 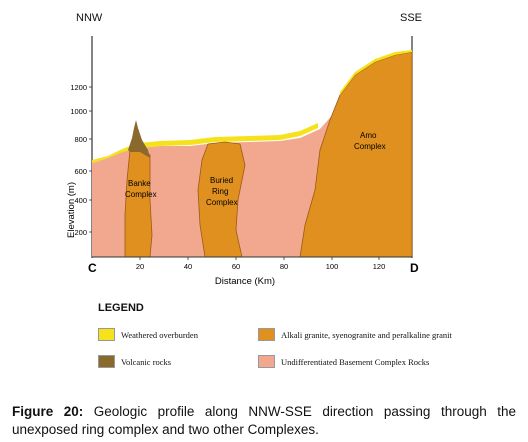 I want to click on y-tick-label: 400, so click(x=80, y=200).